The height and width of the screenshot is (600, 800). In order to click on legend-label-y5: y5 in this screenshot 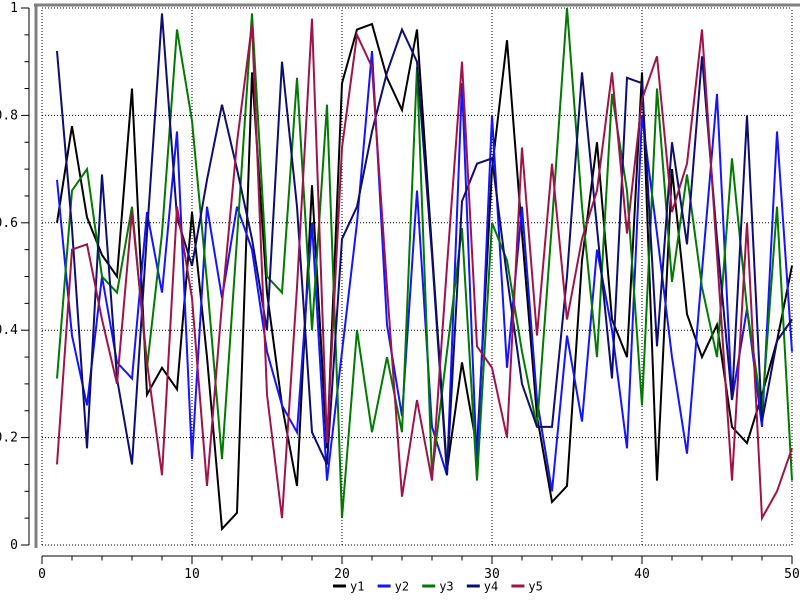, I will do `click(535, 587)`.